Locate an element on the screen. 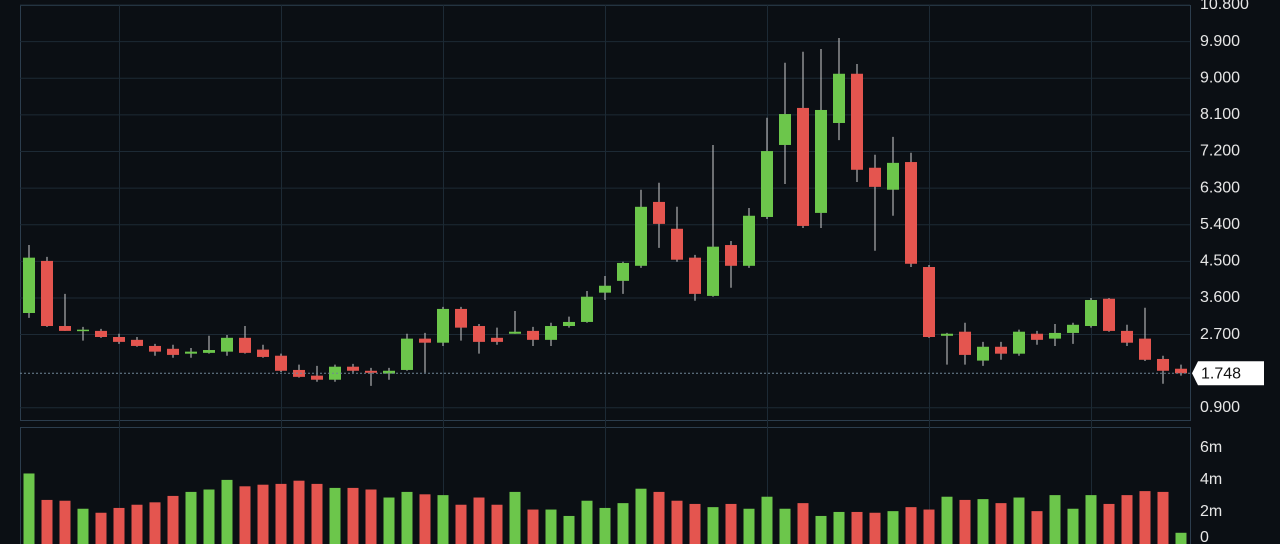 This screenshot has height=544, width=1280. y-tick-label: 8.100 is located at coordinates (1220, 114).